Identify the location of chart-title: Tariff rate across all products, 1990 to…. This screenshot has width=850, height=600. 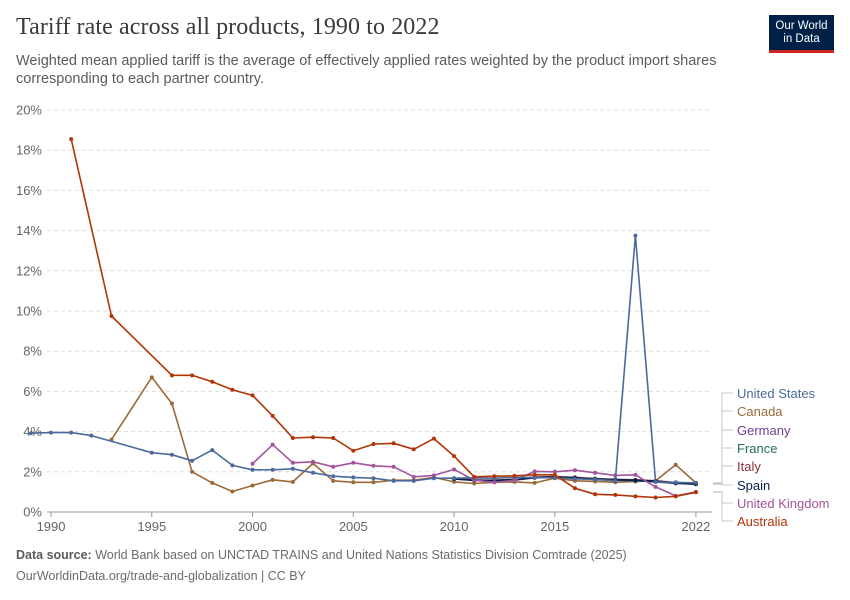
(228, 27).